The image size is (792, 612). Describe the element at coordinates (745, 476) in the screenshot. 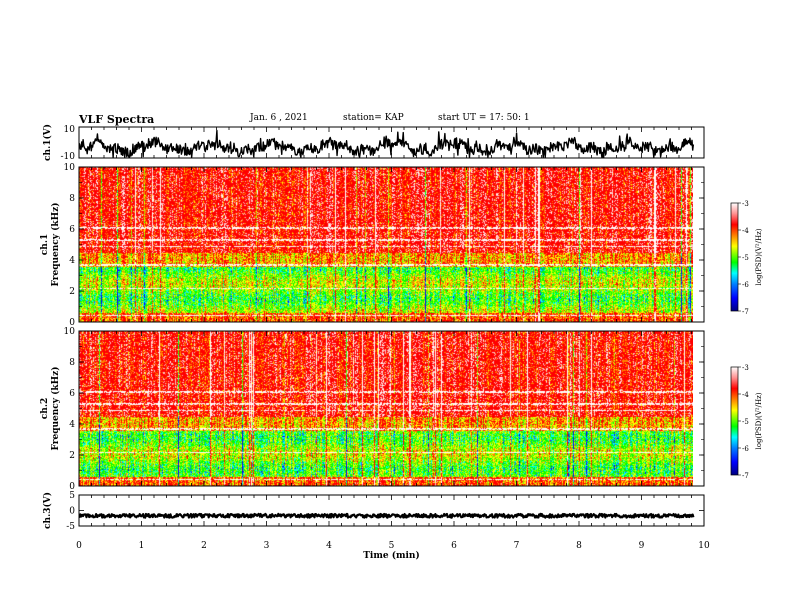

I see `ch2-spectrogram-colorbar-tick: -7` at that location.